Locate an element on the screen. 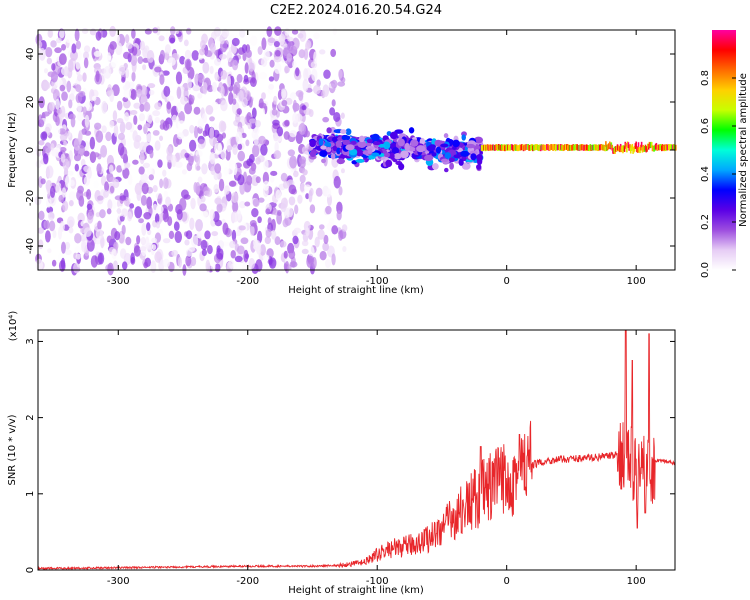 The height and width of the screenshot is (600, 750). spectrogram-xtick-label: 0 is located at coordinates (506, 281).